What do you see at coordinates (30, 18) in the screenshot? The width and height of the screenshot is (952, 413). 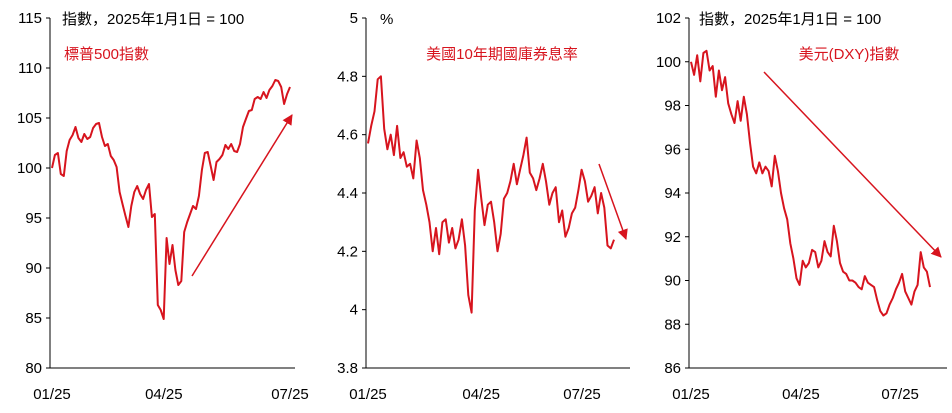 I see `y-tick-label: 115` at bounding box center [30, 18].